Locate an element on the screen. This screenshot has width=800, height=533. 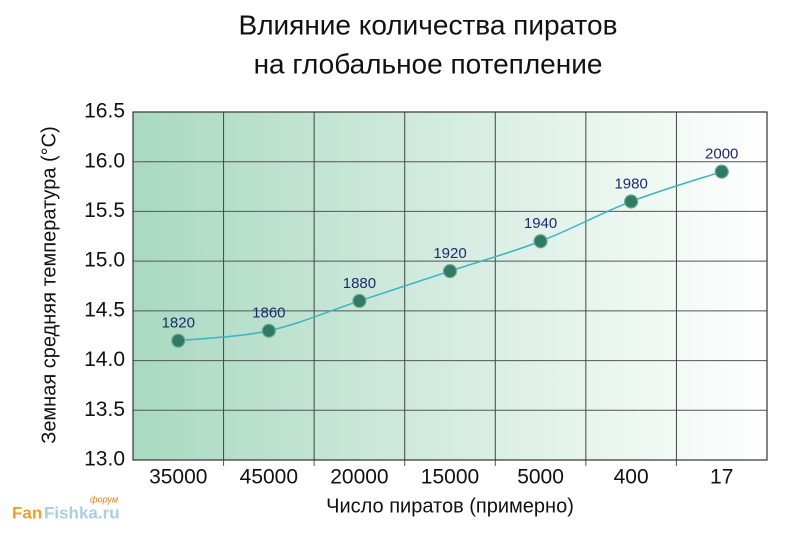
point-label: 1920 is located at coordinates (449, 253).